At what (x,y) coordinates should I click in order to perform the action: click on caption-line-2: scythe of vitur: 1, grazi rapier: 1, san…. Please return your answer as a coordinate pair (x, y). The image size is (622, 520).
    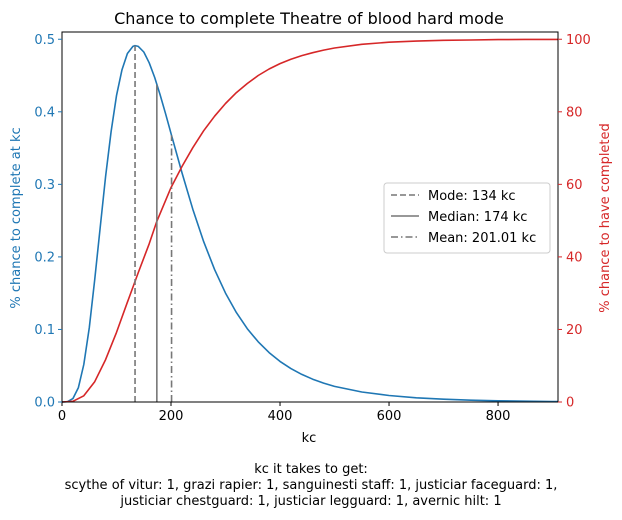
    Looking at the image, I should click on (311, 485).